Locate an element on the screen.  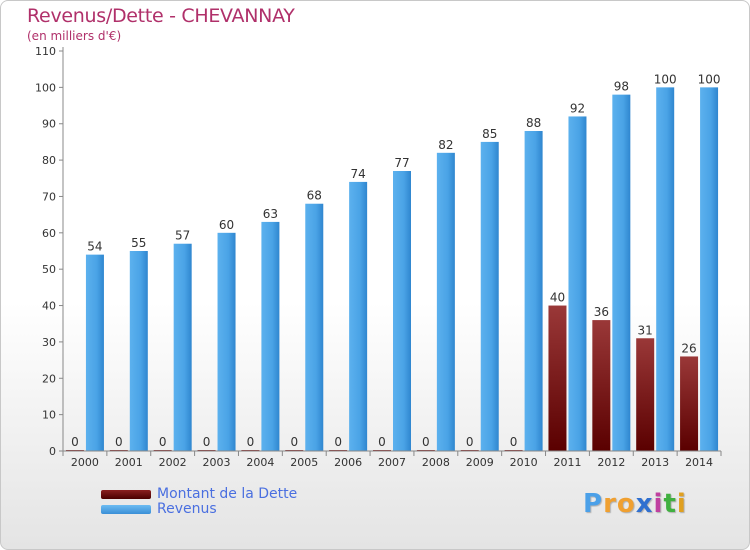
data-label-revenus: 68 is located at coordinates (314, 196).